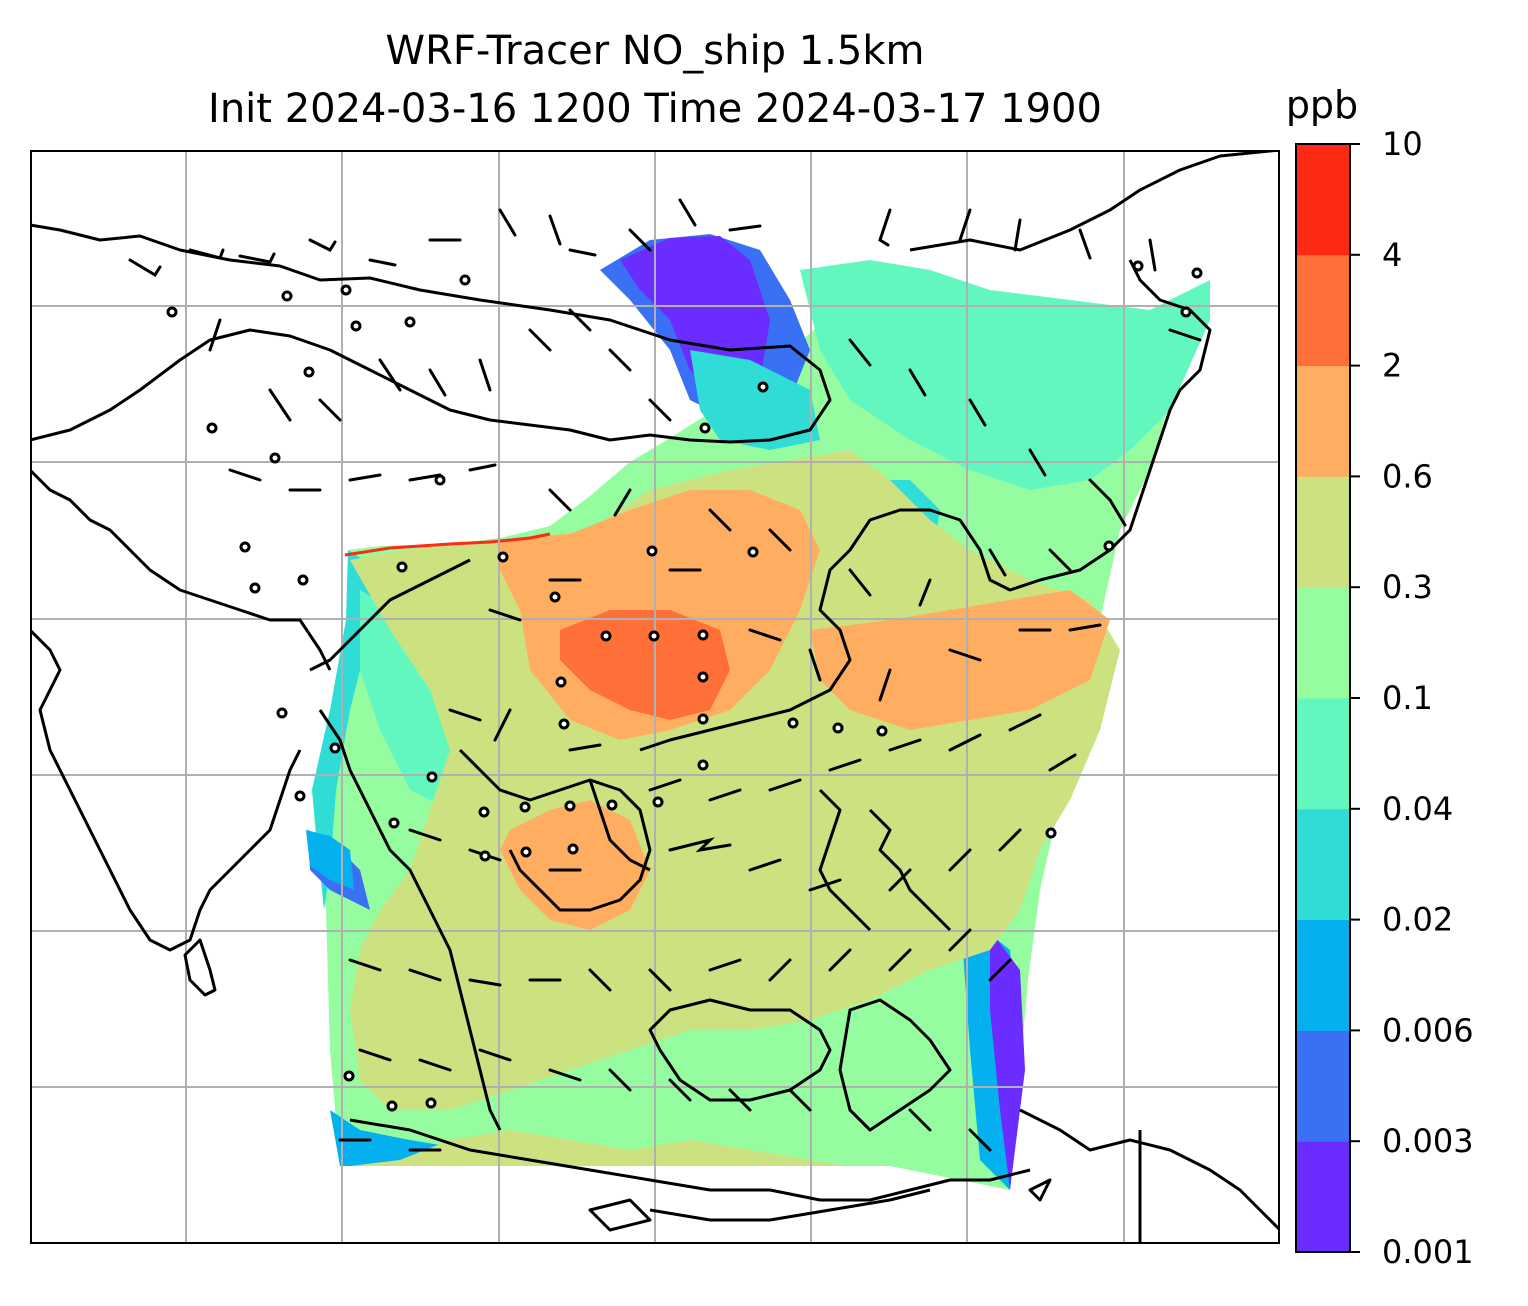  What do you see at coordinates (1407, 476) in the screenshot?
I see `colorbar-tick-label: 0.6` at bounding box center [1407, 476].